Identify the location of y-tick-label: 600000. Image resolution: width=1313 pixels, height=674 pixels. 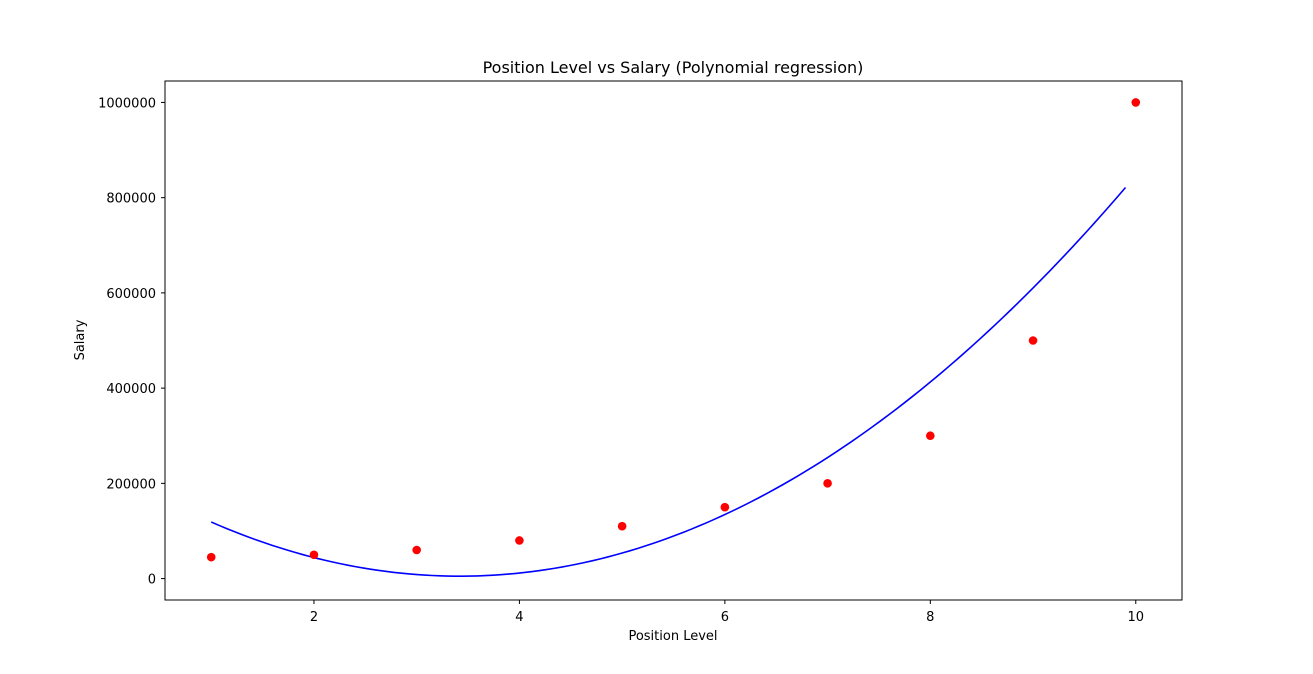
(131, 294).